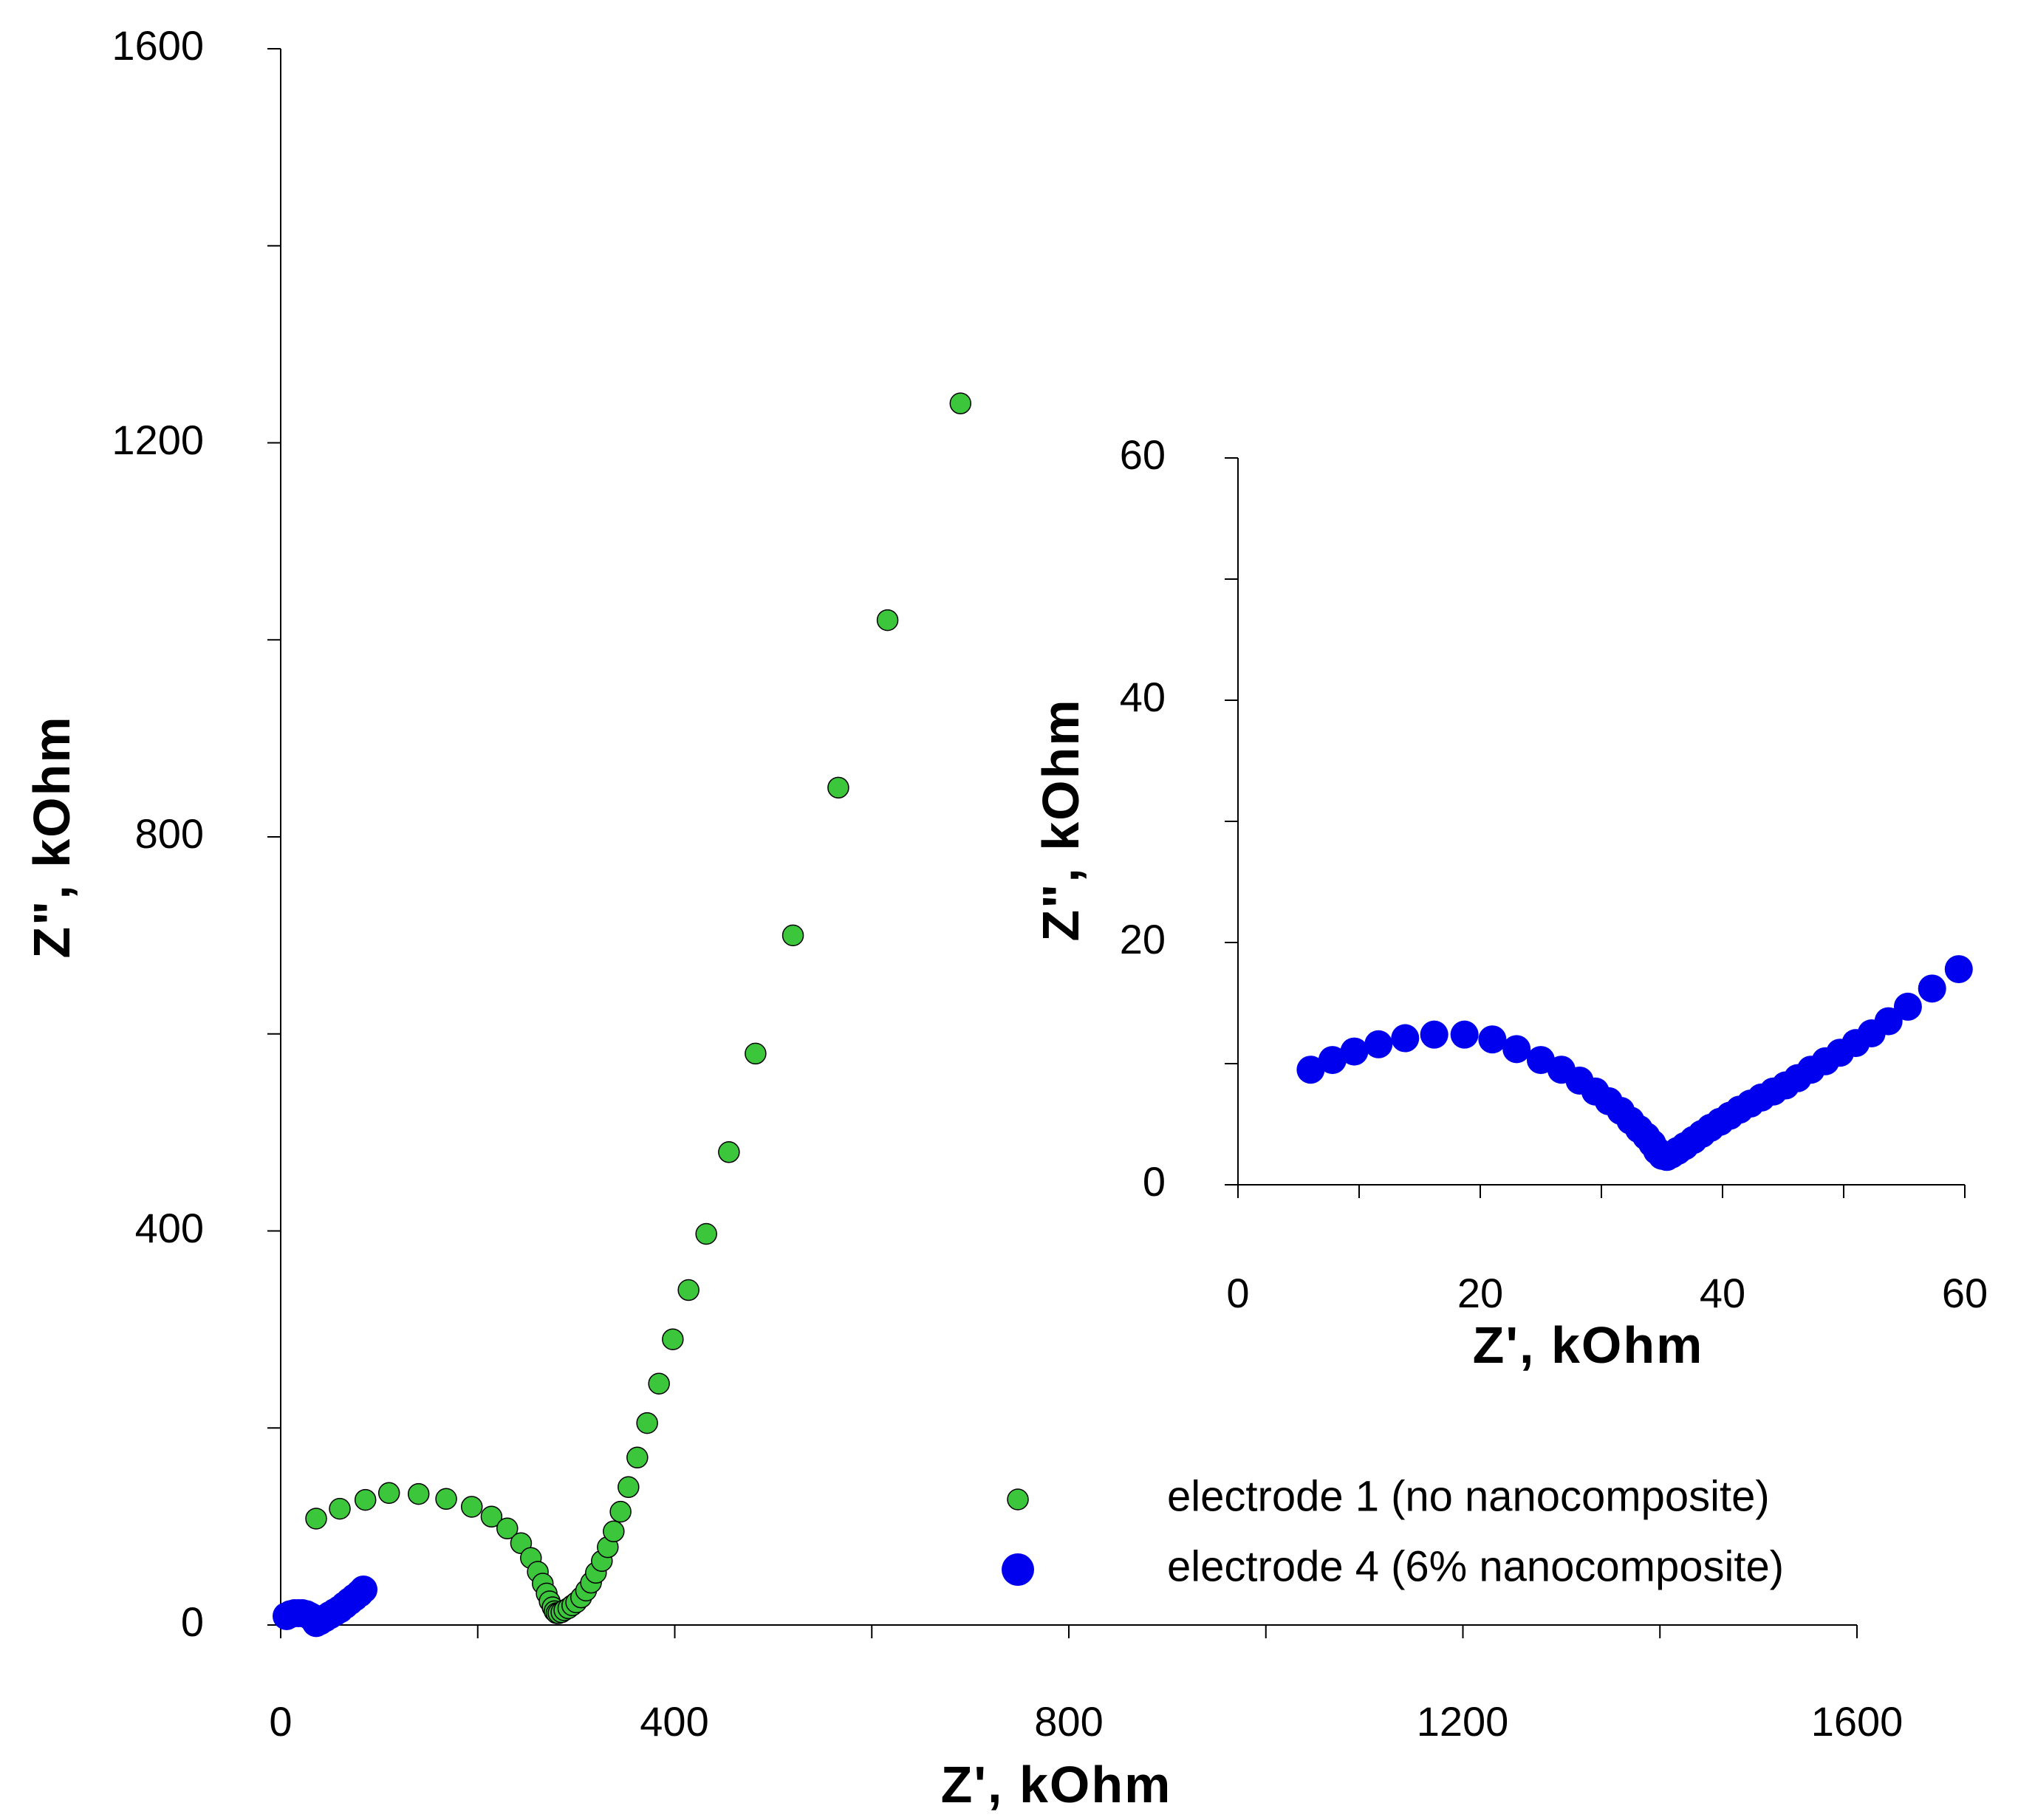 The height and width of the screenshot is (1820, 2018). Describe the element at coordinates (674, 1722) in the screenshot. I see `main-x-tick-label-400: 400` at that location.